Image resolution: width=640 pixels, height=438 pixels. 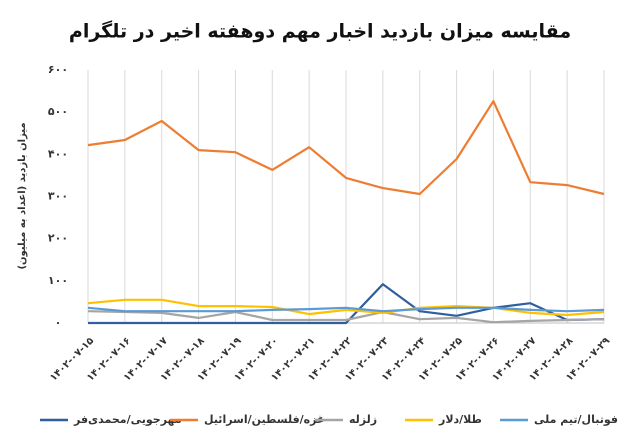 What do you see at coordinates (58, 153) in the screenshot?
I see `y-tick-label: ۴۰۰` at bounding box center [58, 153].